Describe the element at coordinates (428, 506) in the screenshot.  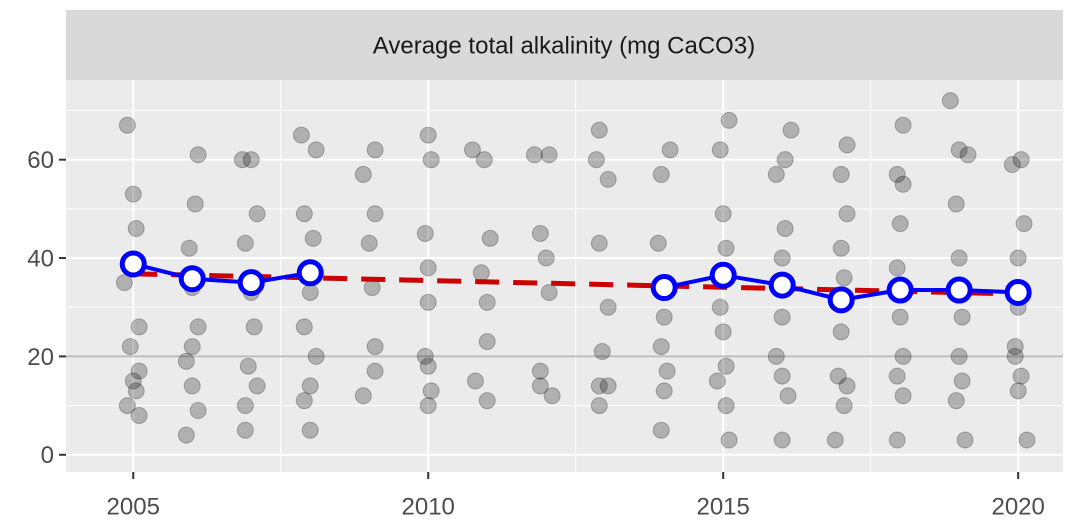
I see `x-tick-label: 2010` at that location.